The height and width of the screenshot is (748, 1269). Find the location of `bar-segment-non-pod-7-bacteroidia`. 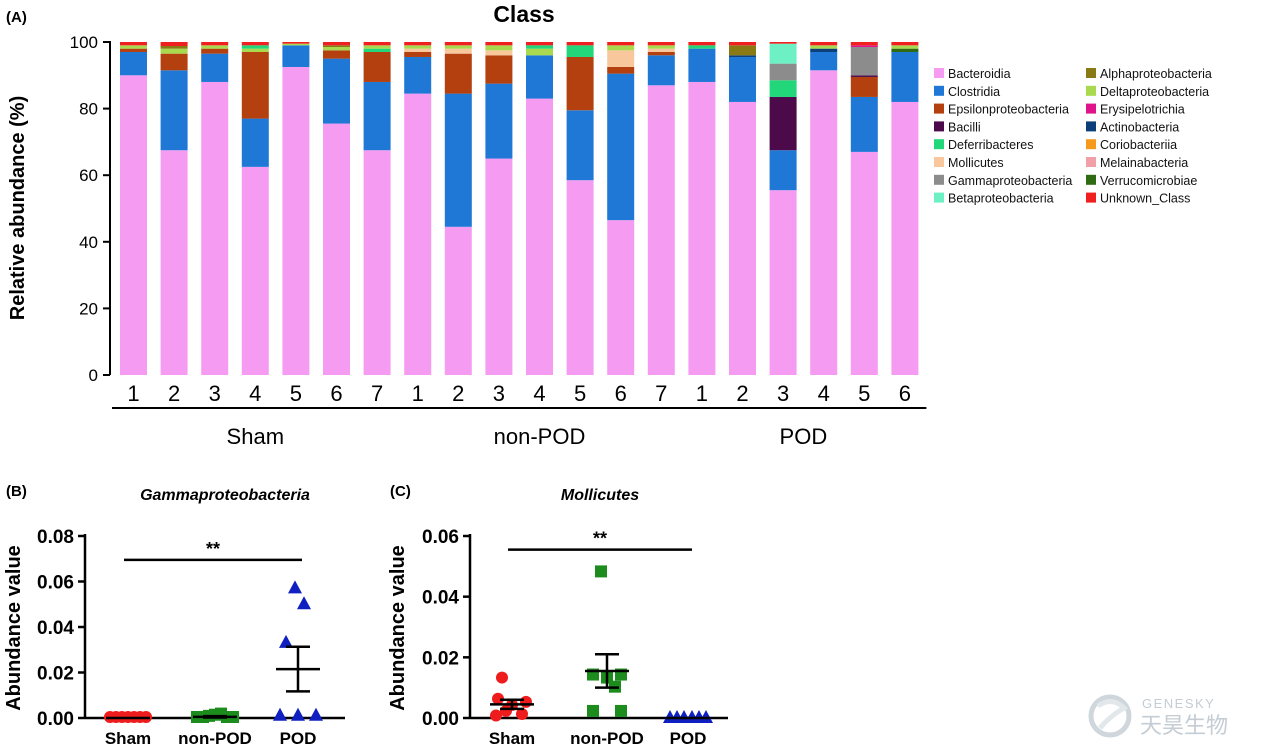

bar-segment-non-pod-7-bacteroidia is located at coordinates (661, 230).